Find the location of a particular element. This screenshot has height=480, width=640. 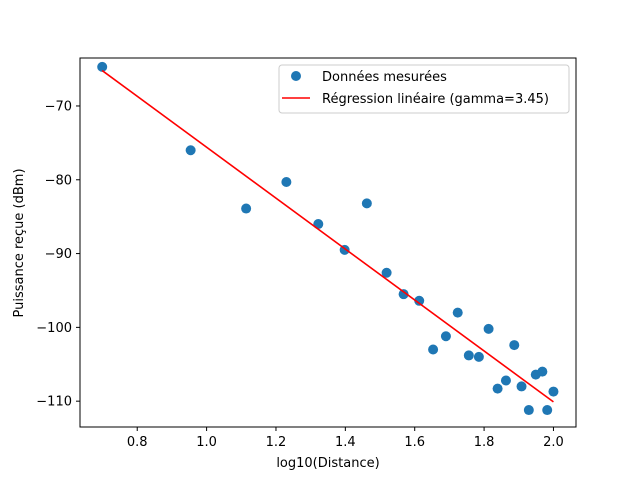

x-tick-label: 1.2 is located at coordinates (276, 442).